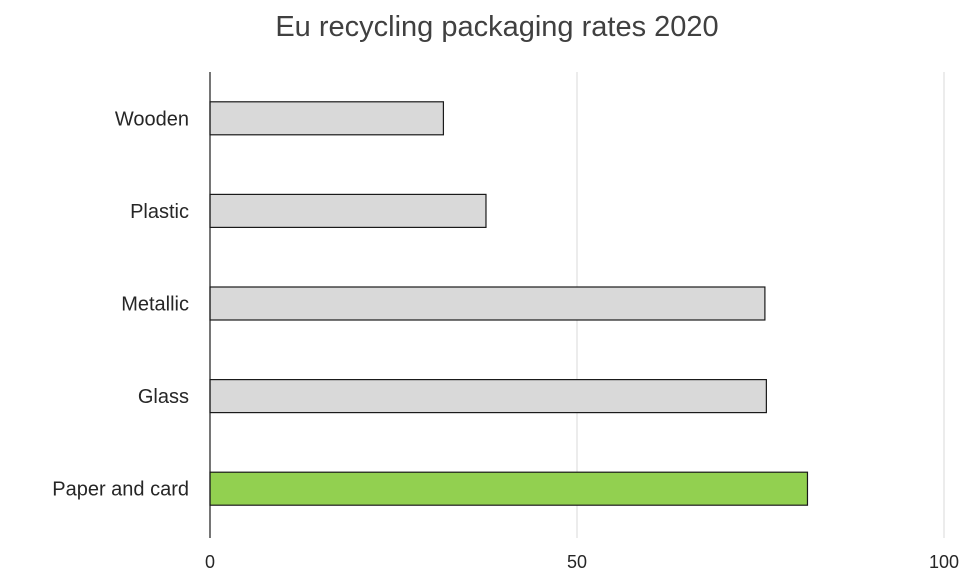 The width and height of the screenshot is (980, 577). I want to click on bar-paper-and-card, so click(509, 488).